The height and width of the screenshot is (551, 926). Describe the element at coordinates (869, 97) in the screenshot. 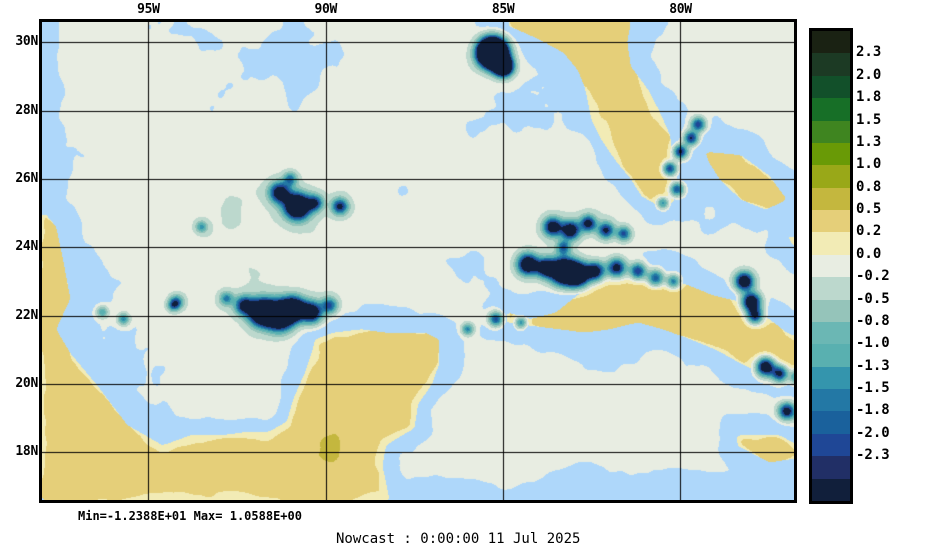

I see `colorbar-label-2: 1.8` at that location.